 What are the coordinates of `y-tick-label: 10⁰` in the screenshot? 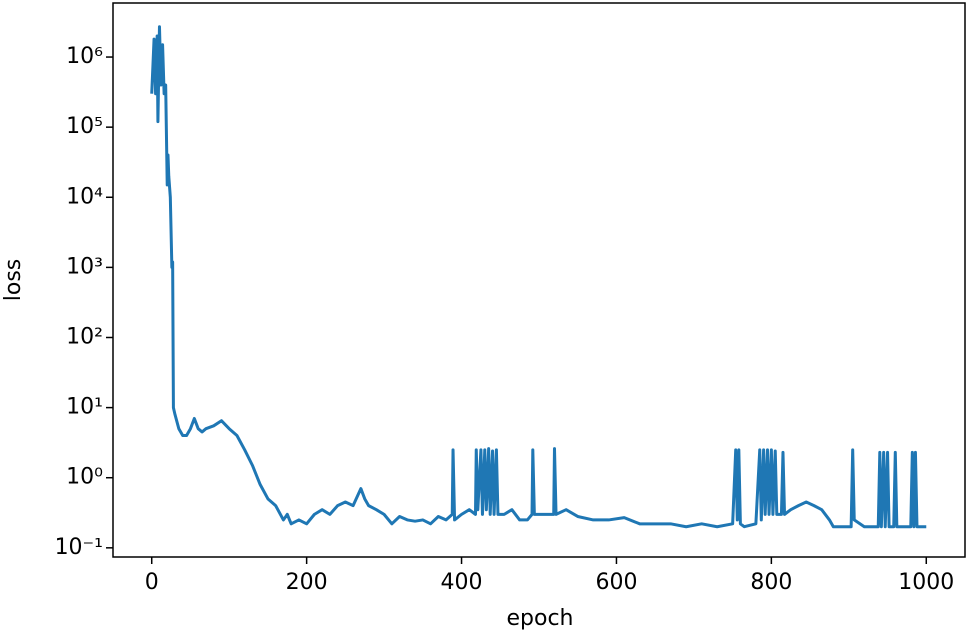 It's located at (84, 477).